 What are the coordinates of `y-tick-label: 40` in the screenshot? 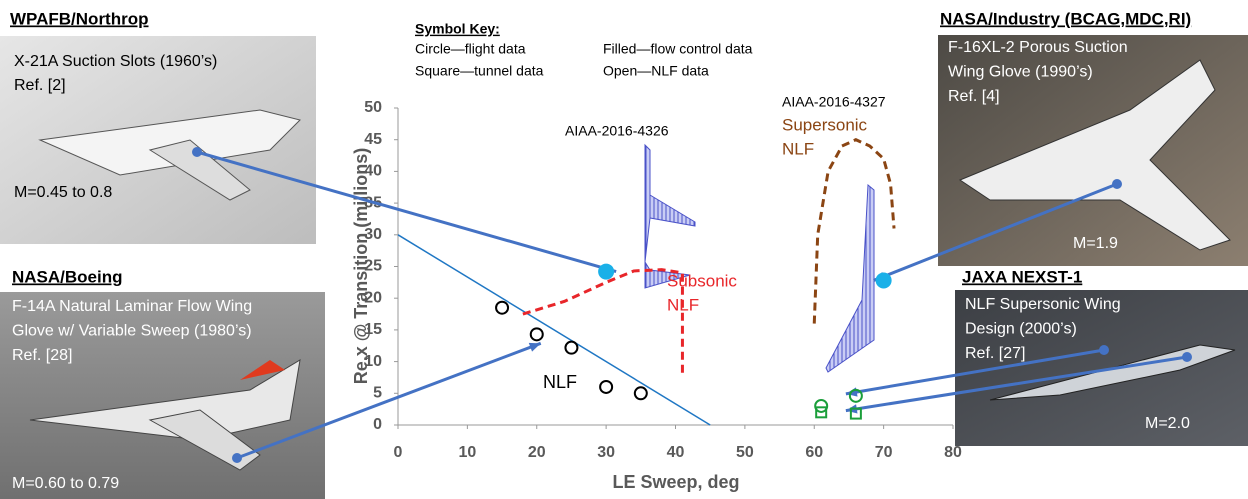 It's located at (373, 171).